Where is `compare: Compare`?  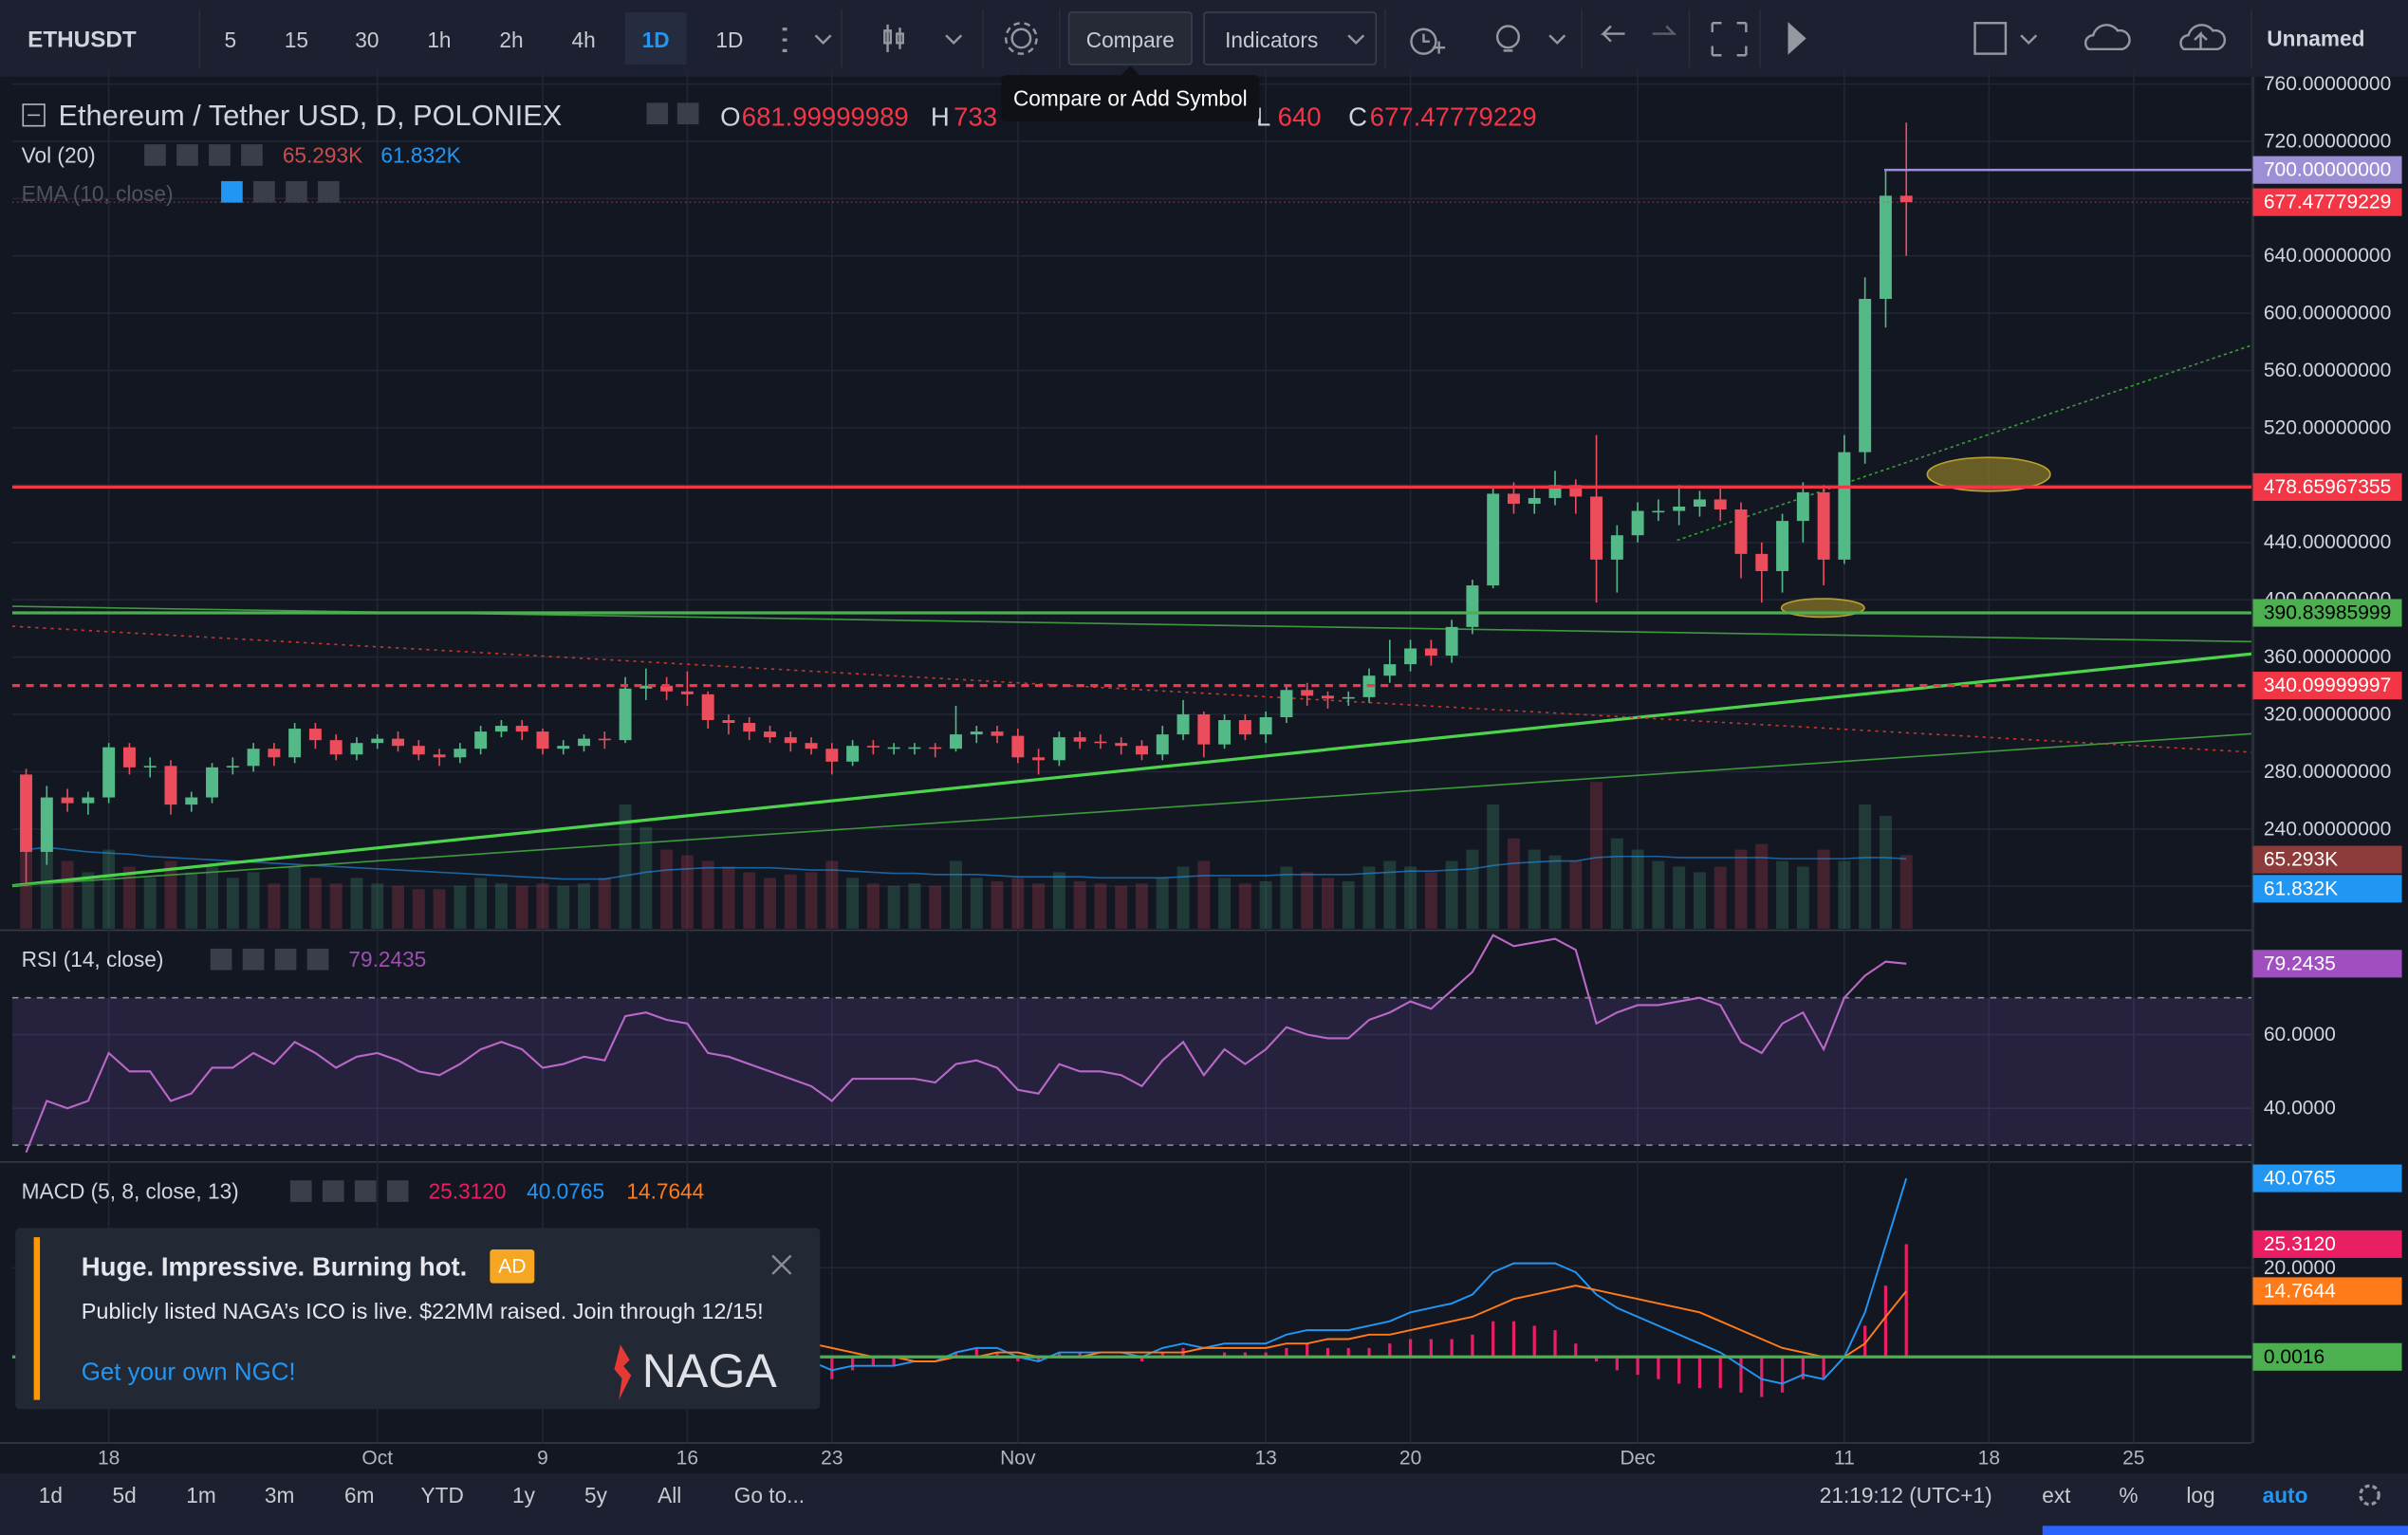
compare: Compare is located at coordinates (1130, 40).